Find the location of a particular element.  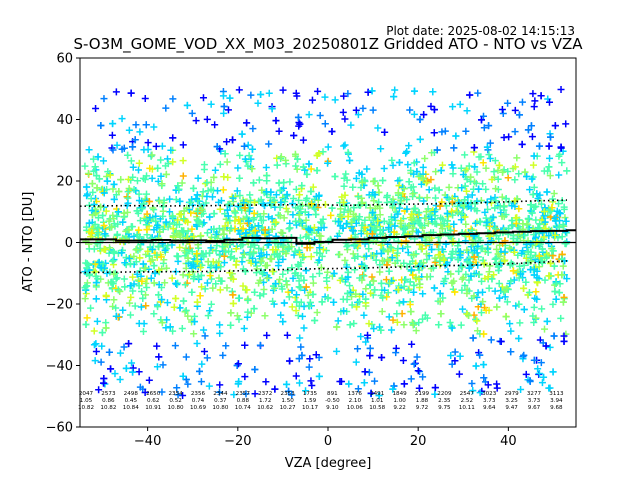

bin-label: 2047 is located at coordinates (86, 394).